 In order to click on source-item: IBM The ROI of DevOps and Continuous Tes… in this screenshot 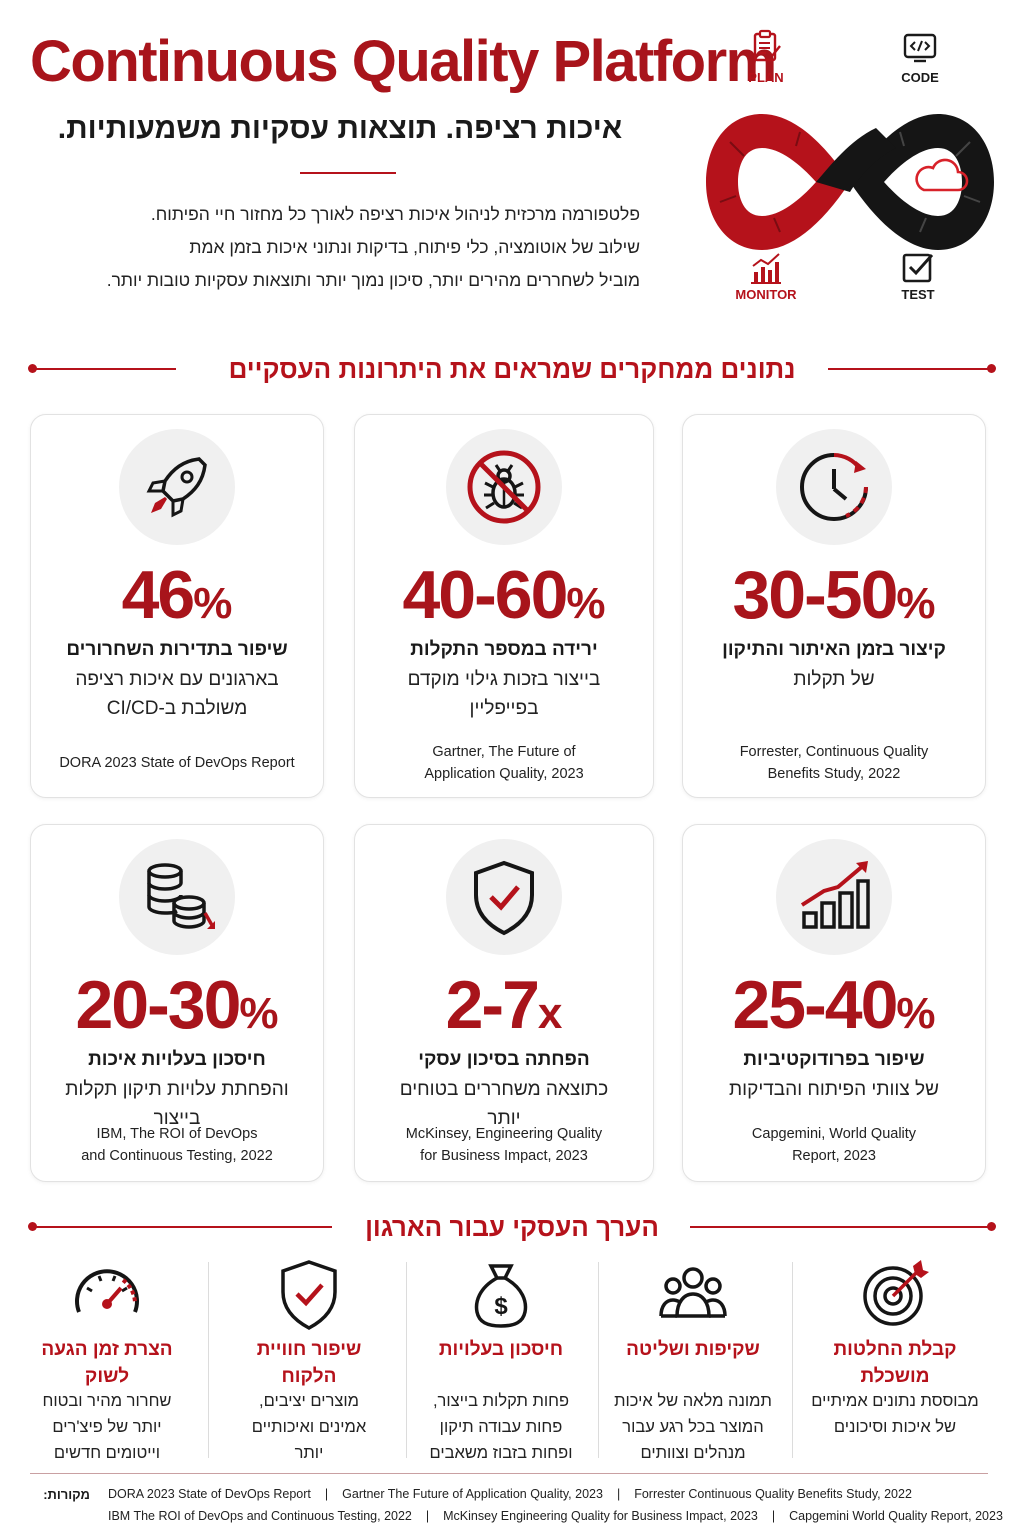, I will do `click(260, 1516)`.